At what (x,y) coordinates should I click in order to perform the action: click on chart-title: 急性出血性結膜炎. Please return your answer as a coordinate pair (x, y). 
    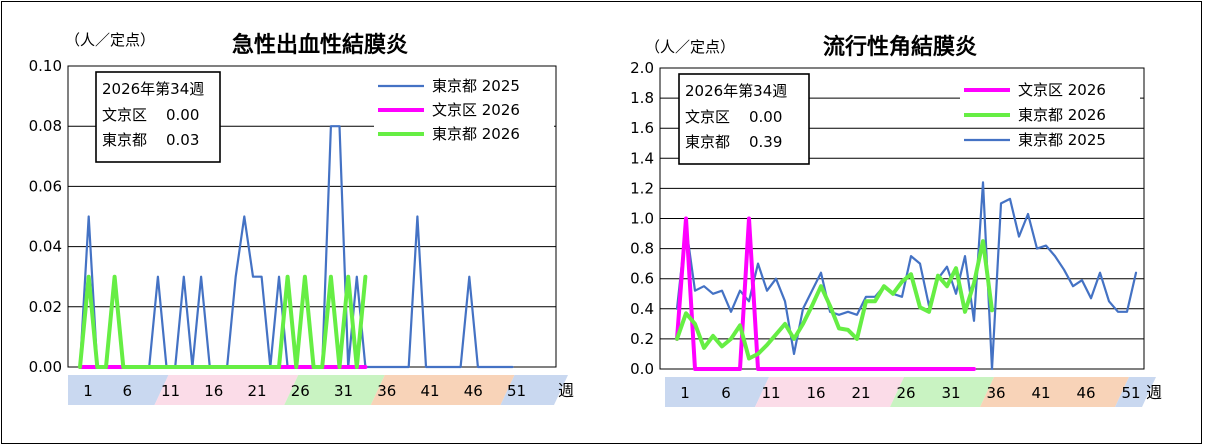
    Looking at the image, I should click on (320, 45).